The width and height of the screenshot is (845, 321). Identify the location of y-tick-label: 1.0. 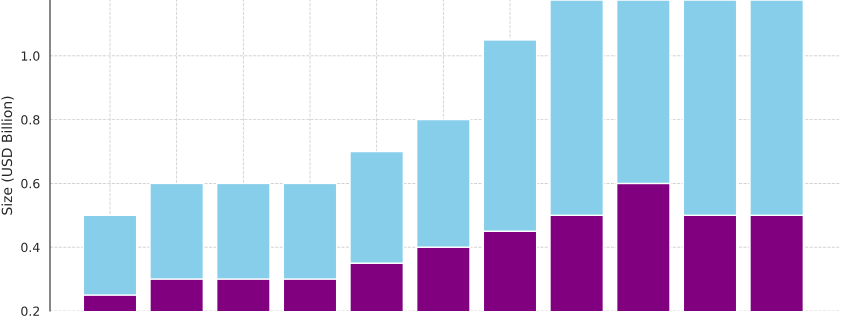
(31, 56).